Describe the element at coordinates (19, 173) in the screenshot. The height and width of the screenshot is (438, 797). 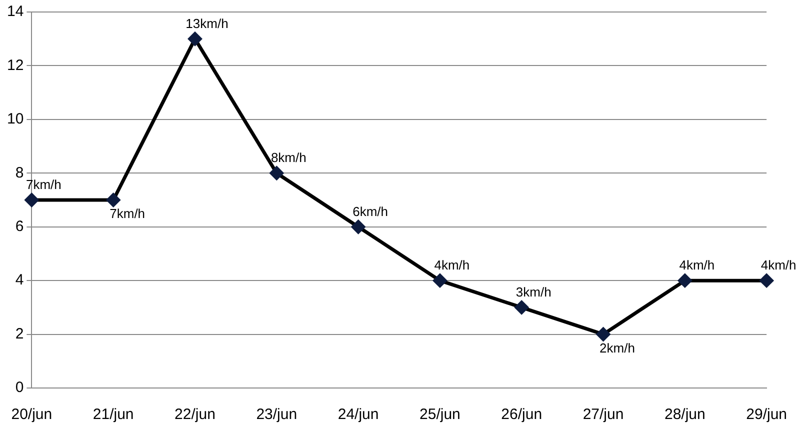
I see `y-tick-label: 8` at that location.